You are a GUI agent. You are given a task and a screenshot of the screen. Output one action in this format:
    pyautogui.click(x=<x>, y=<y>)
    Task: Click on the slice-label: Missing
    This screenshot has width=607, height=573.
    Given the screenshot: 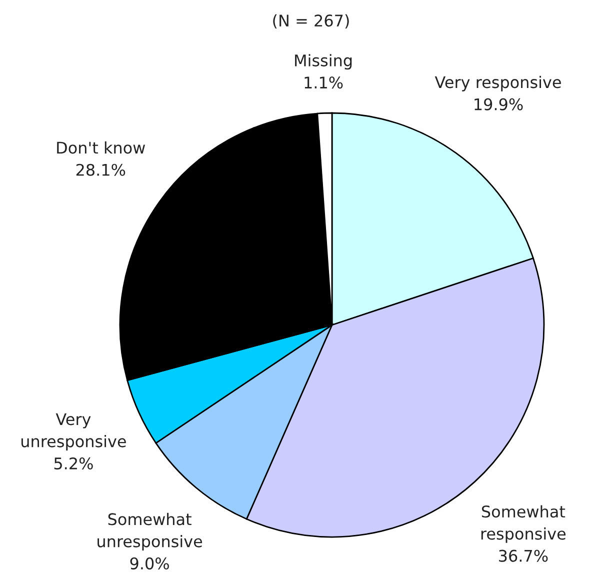 What is the action you would take?
    pyautogui.click(x=323, y=62)
    